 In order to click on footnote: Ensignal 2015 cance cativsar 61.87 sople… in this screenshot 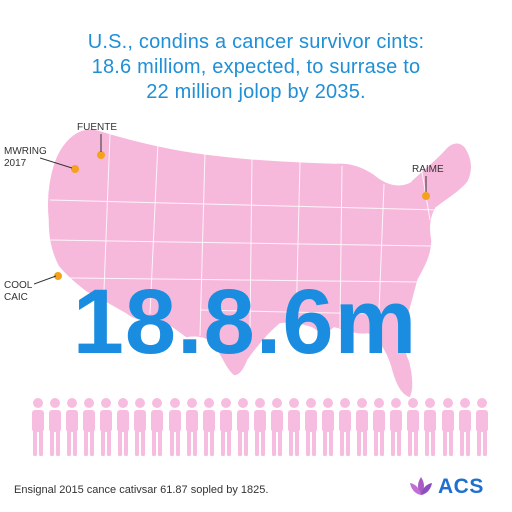, I will do `click(141, 490)`.